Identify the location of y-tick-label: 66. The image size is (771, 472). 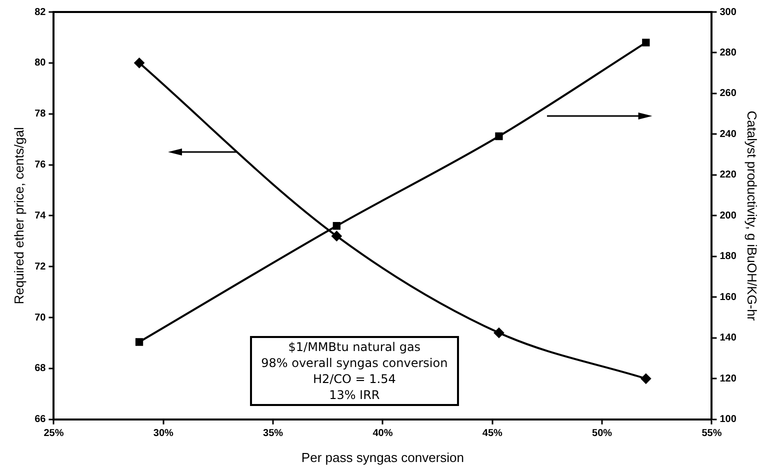
(40, 420).